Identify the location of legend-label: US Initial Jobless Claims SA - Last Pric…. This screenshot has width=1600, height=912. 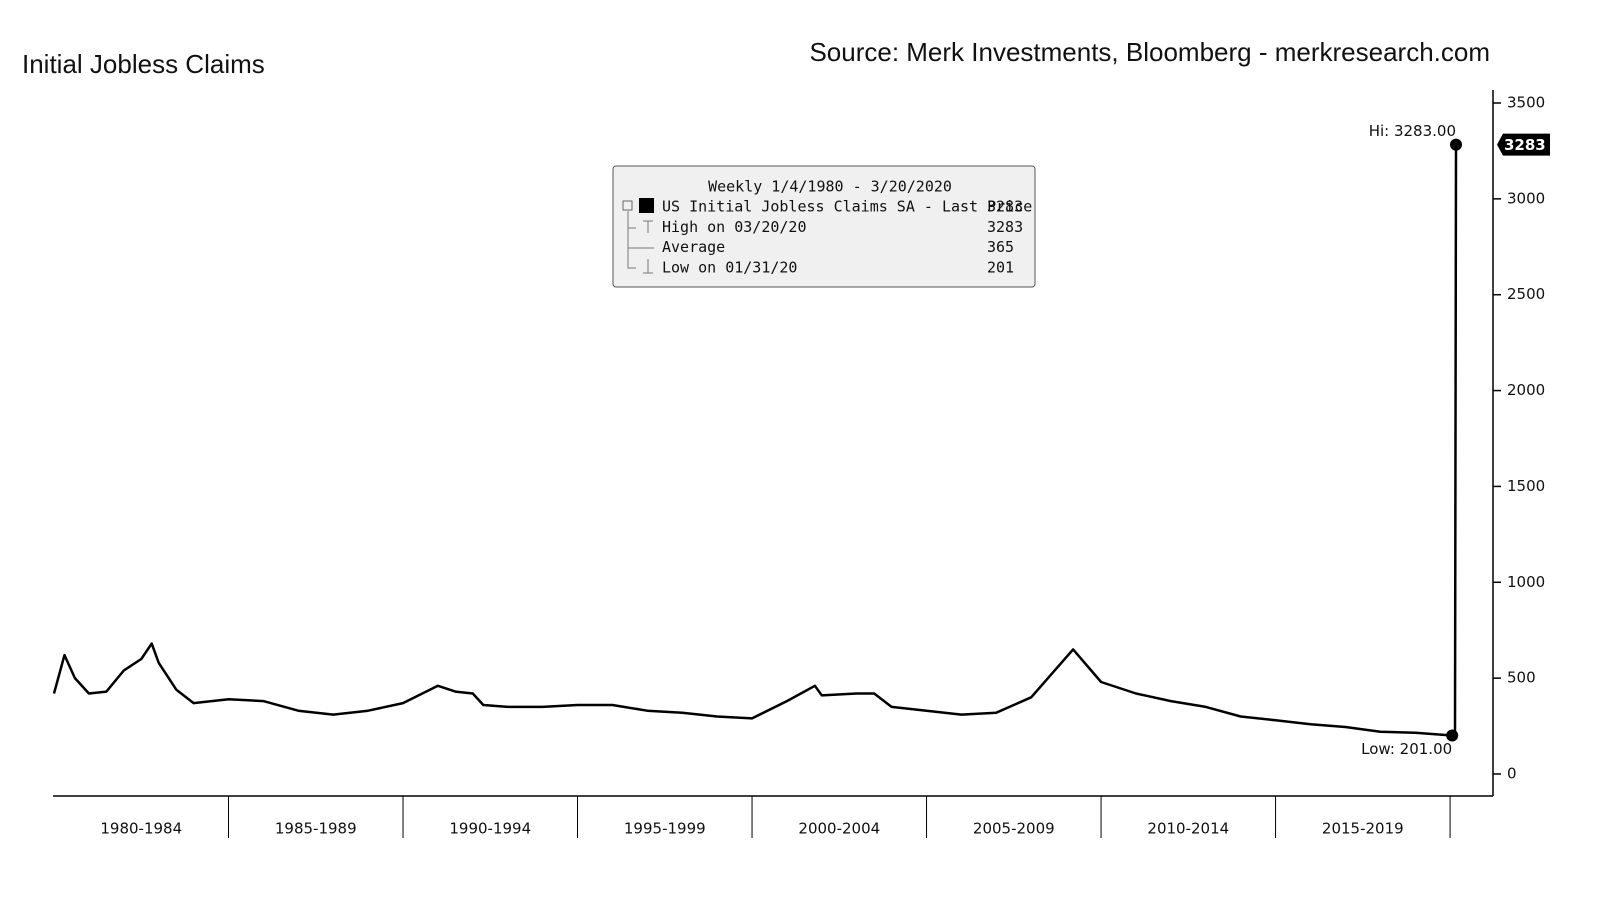
(847, 207).